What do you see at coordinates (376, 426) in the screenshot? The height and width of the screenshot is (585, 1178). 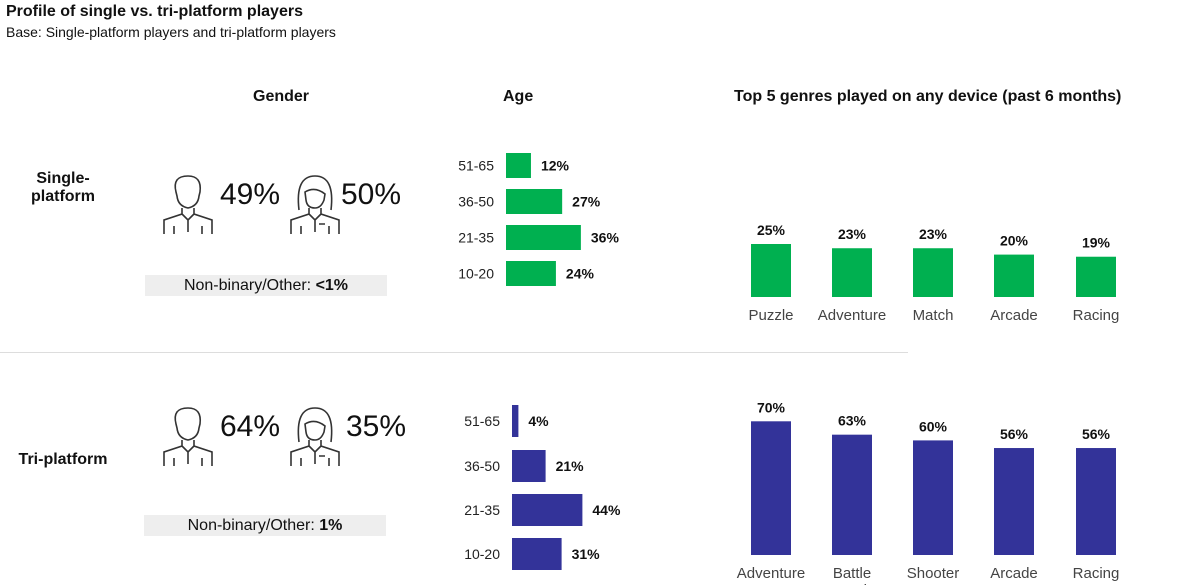 I see `female-percent: 35%` at bounding box center [376, 426].